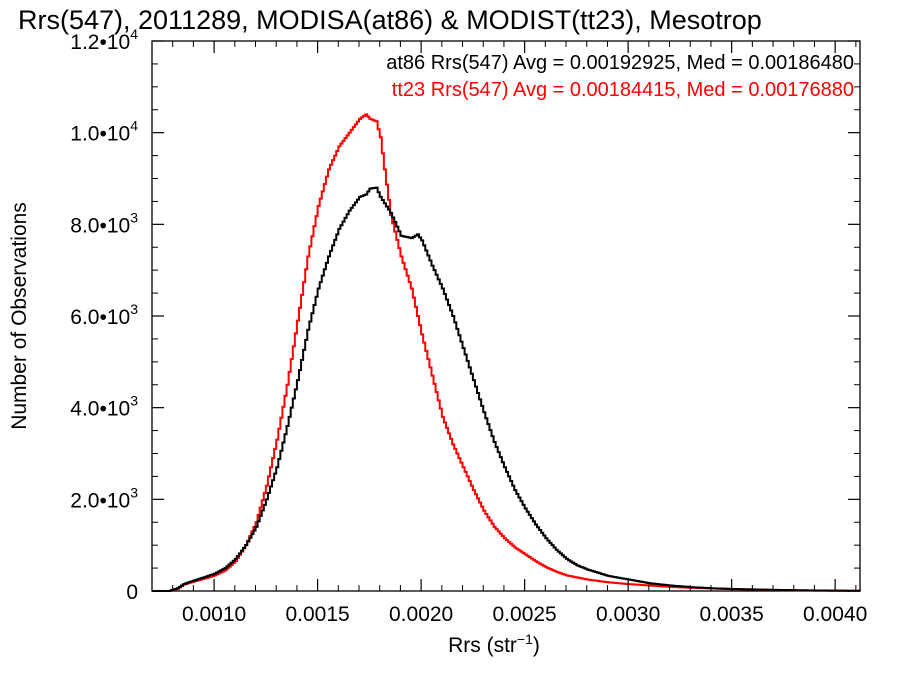  I want to click on y-tick-label: 4.0•103, so click(104, 407).